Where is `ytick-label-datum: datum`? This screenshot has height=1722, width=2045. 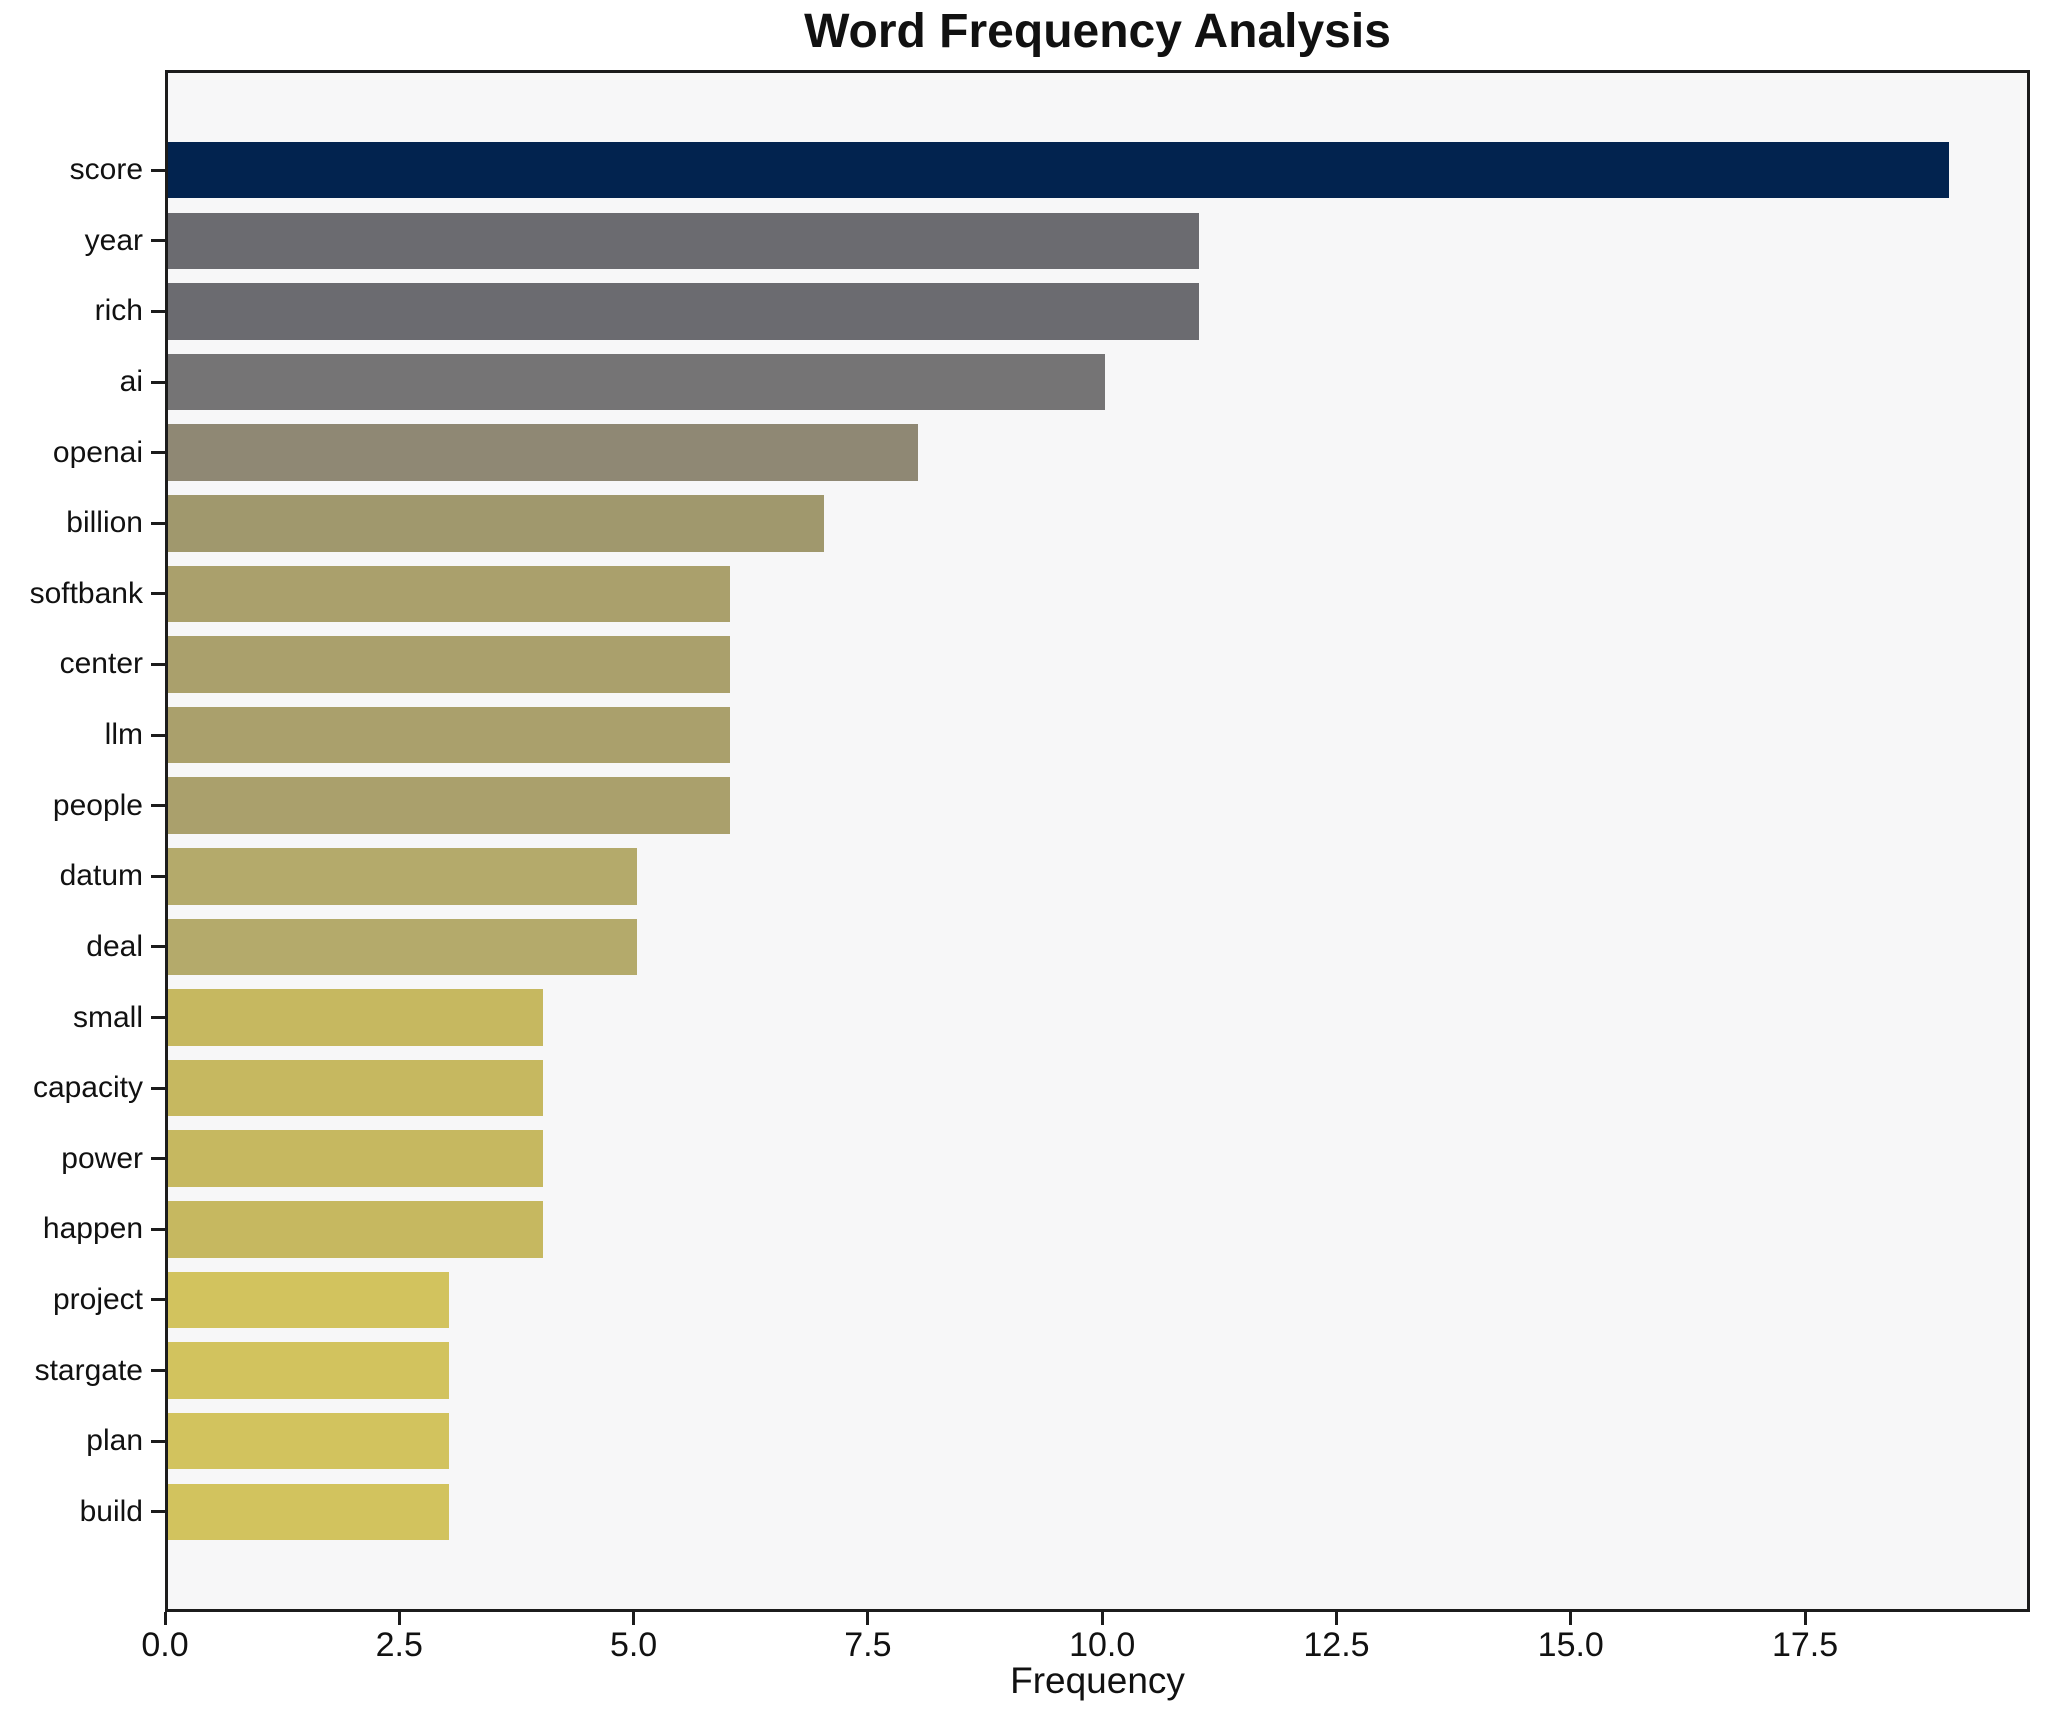
ytick-label-datum: datum is located at coordinates (101, 876).